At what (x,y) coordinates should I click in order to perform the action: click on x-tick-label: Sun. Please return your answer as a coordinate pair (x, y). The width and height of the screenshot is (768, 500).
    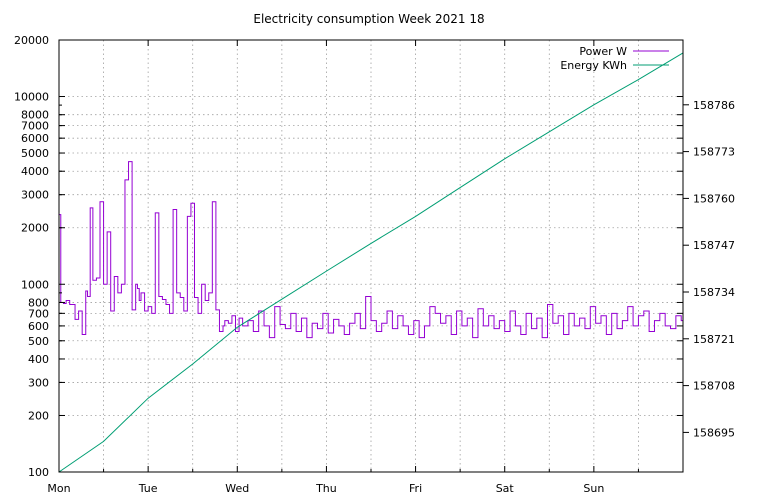
    Looking at the image, I should click on (593, 488).